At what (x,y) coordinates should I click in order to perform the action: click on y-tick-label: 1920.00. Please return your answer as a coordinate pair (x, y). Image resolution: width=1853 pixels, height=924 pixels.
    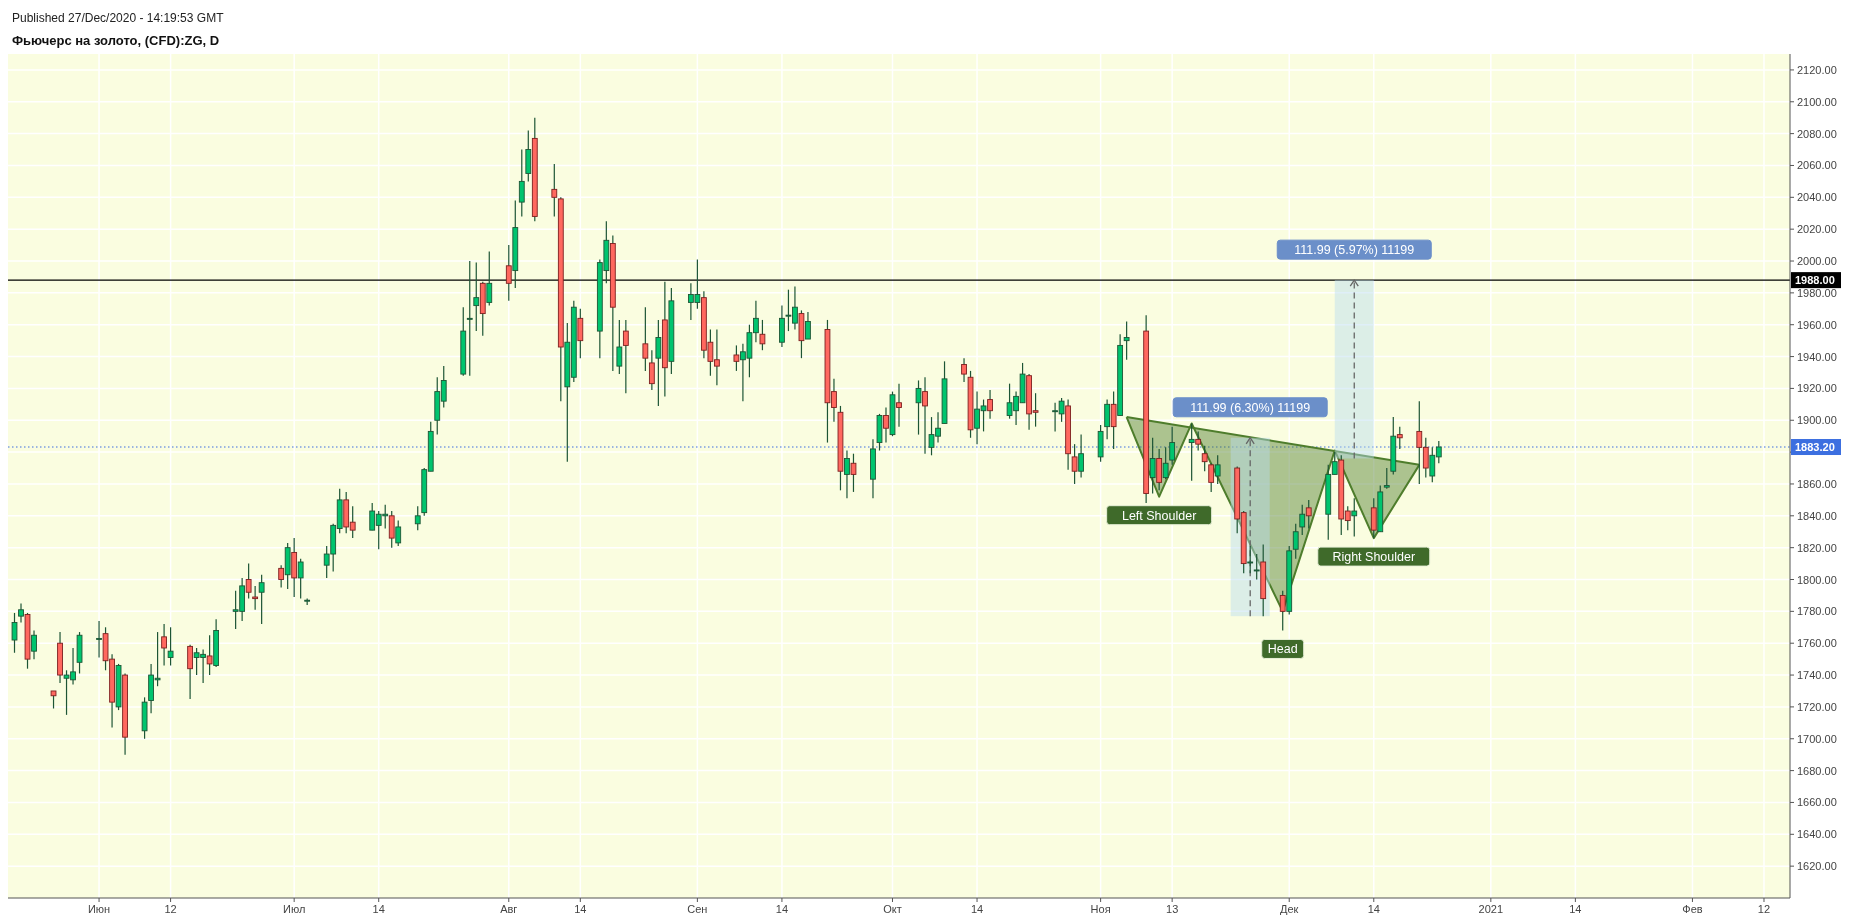
    Looking at the image, I should click on (1817, 388).